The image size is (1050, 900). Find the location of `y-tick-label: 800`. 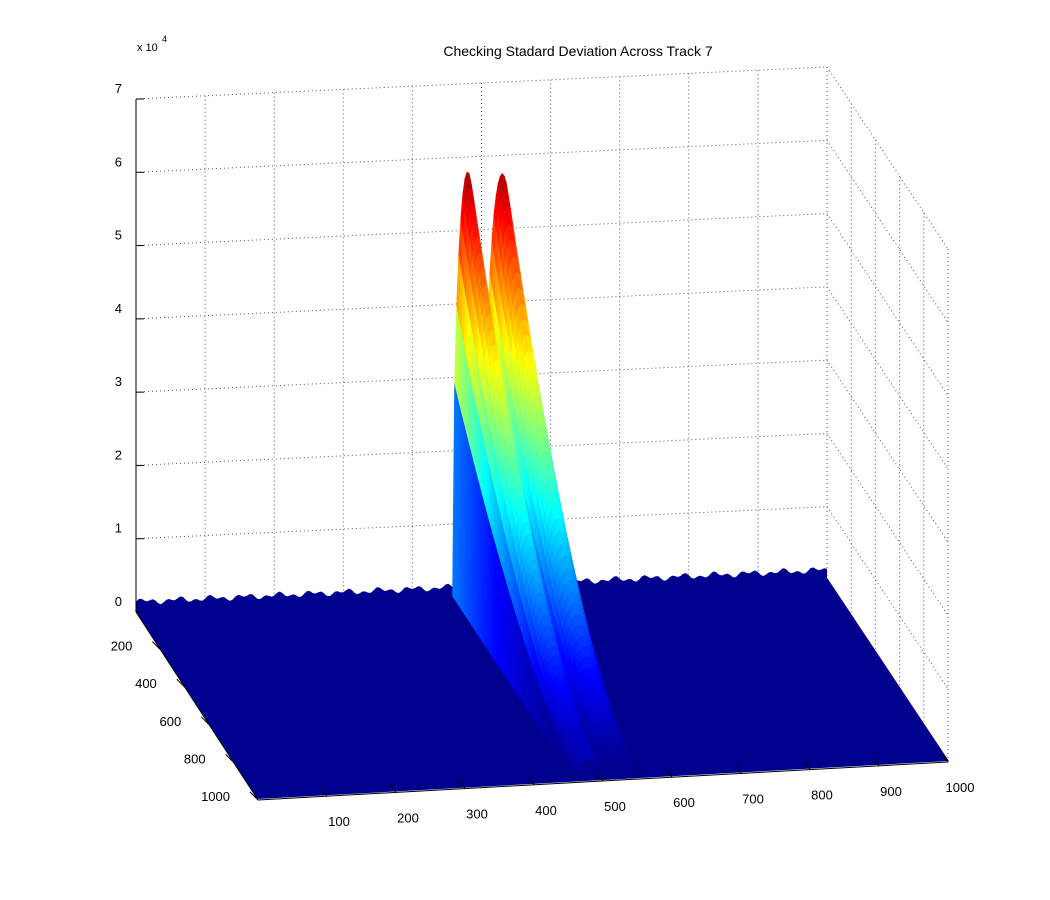

y-tick-label: 800 is located at coordinates (195, 758).